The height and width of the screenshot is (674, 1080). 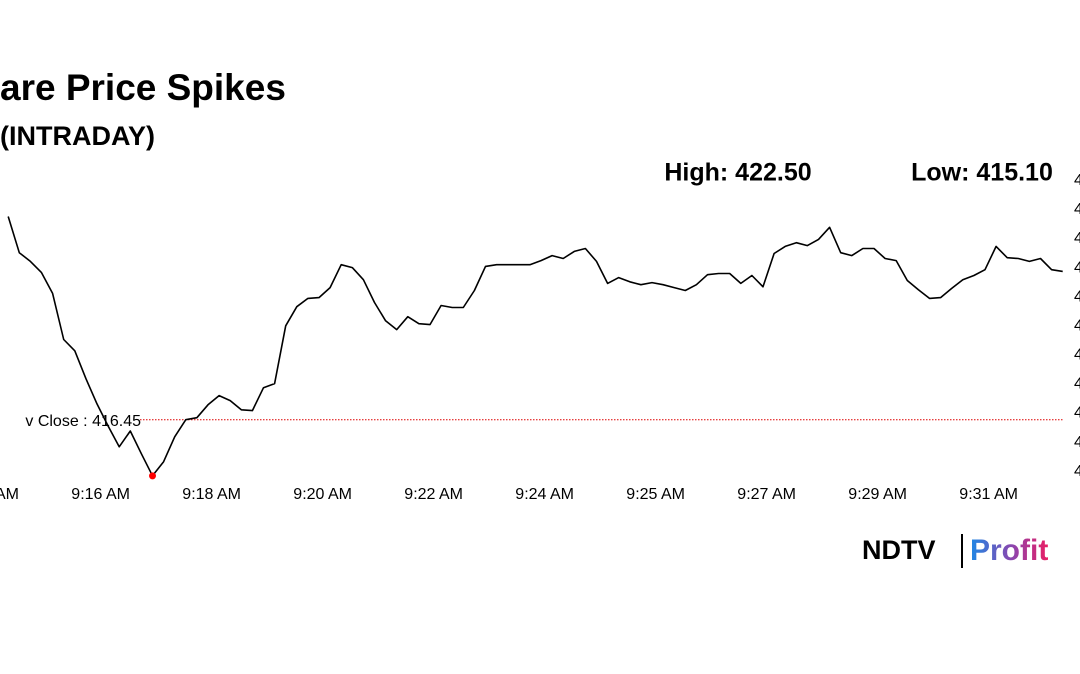 I want to click on chart-title: are Price Spikes, so click(x=143, y=87).